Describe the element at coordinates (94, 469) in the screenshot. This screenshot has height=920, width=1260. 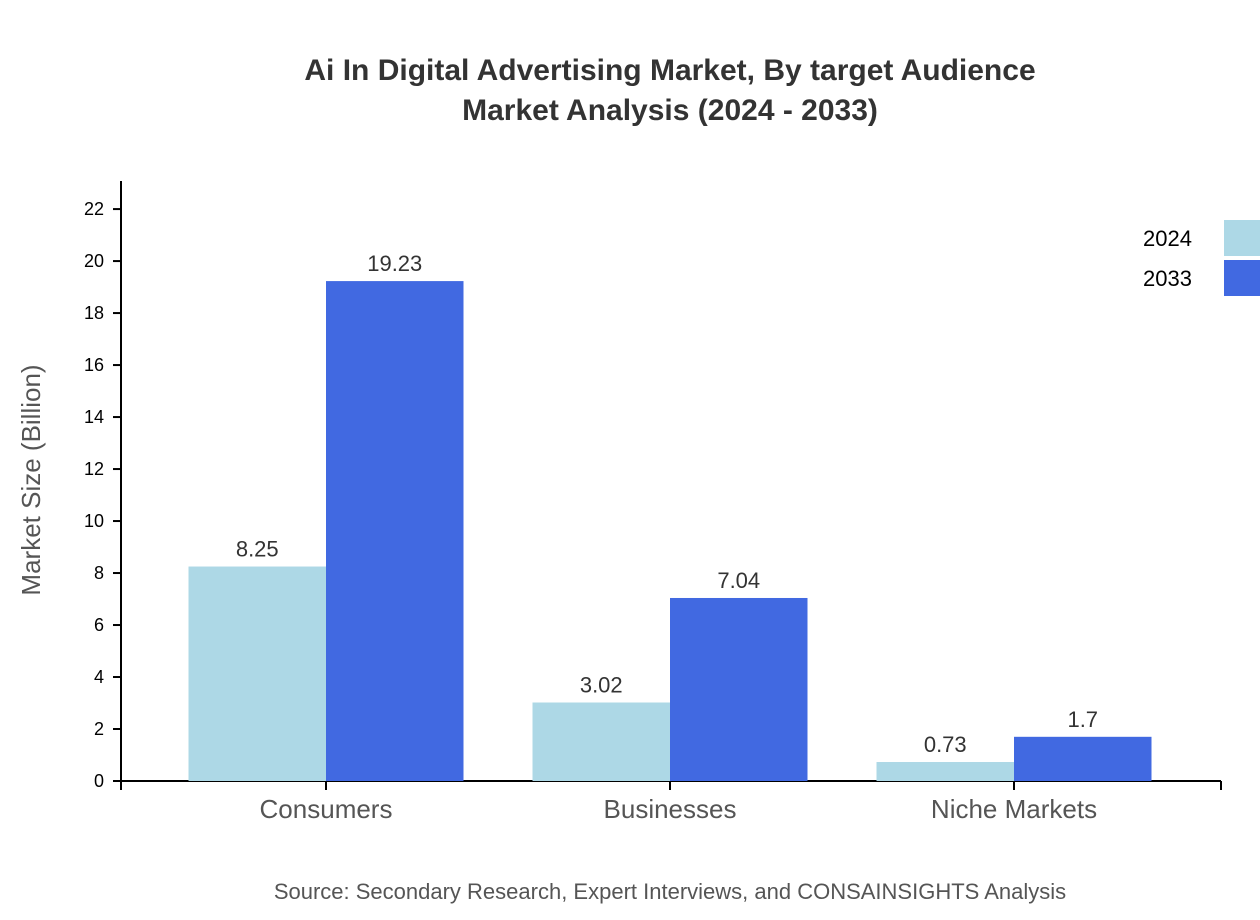
I see `y-tick-label: 12` at that location.